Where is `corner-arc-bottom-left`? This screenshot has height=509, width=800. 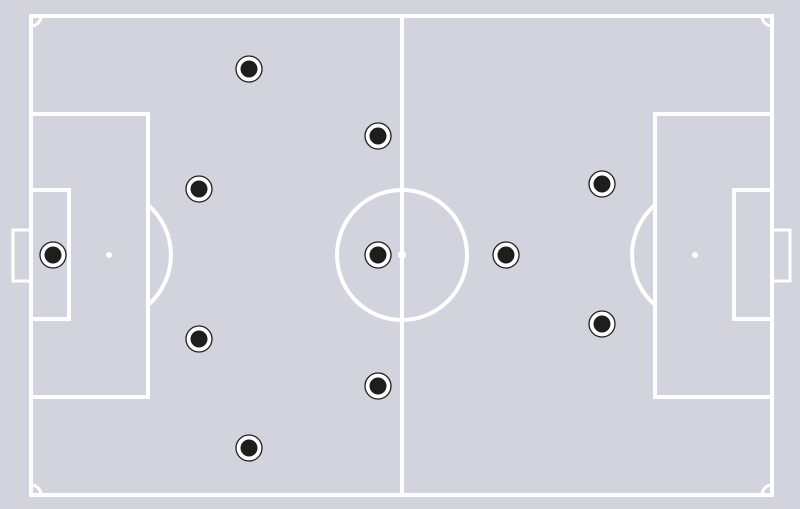 corner-arc-bottom-left is located at coordinates (36, 489).